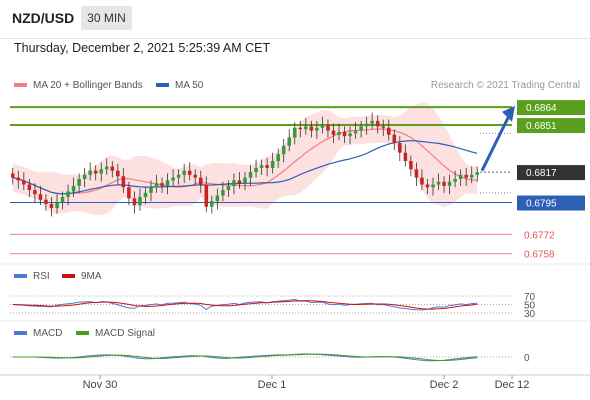  Describe the element at coordinates (162, 85) in the screenshot. I see `ma50-swatch` at that location.